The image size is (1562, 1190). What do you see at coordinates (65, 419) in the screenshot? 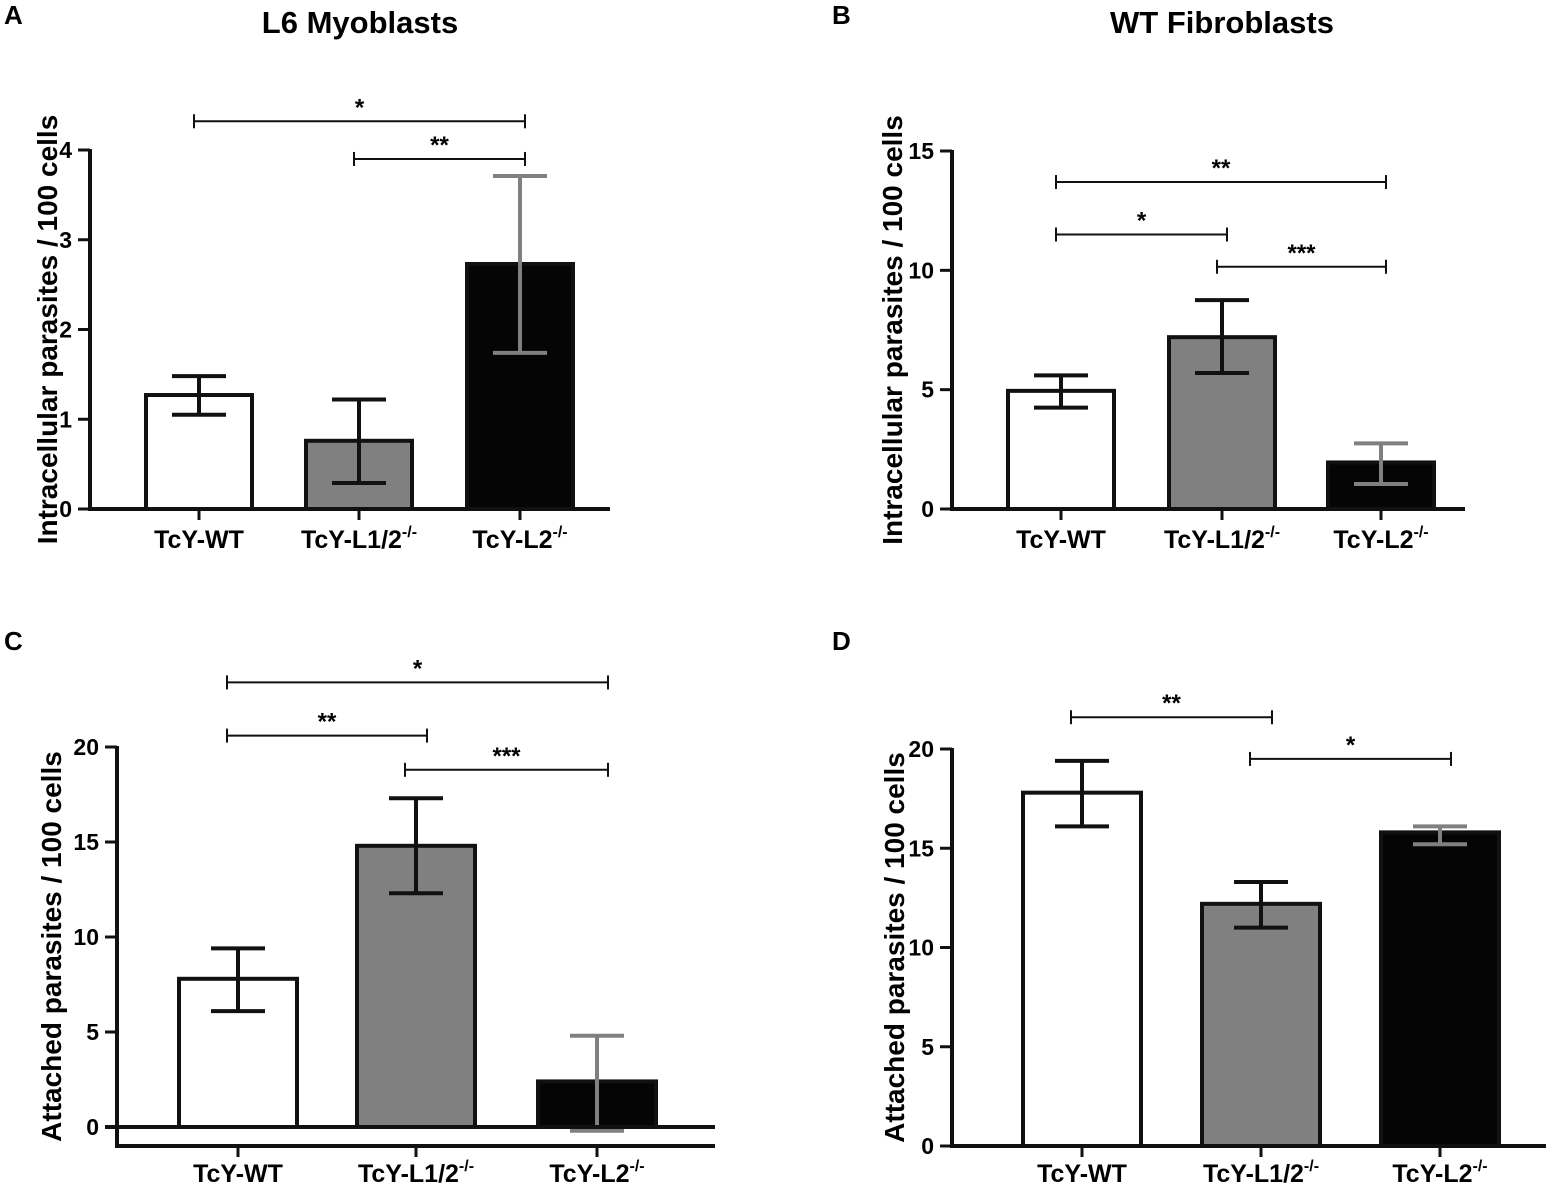
I see `y-tick-label: 1` at bounding box center [65, 419].